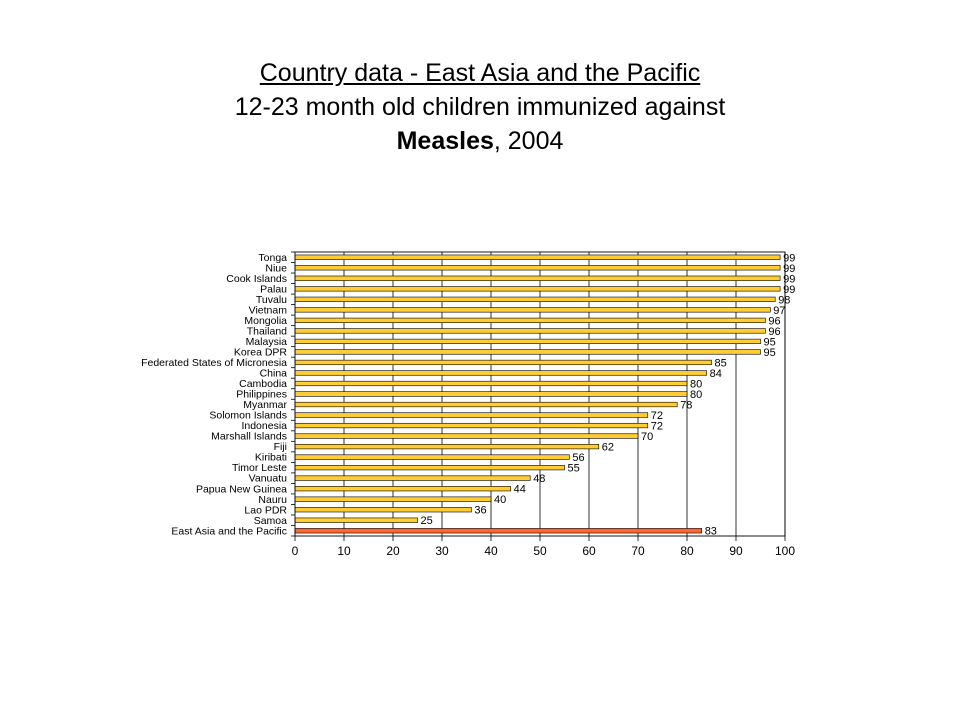 Image resolution: width=960 pixels, height=720 pixels. I want to click on category-label: Korea DPR, so click(261, 353).